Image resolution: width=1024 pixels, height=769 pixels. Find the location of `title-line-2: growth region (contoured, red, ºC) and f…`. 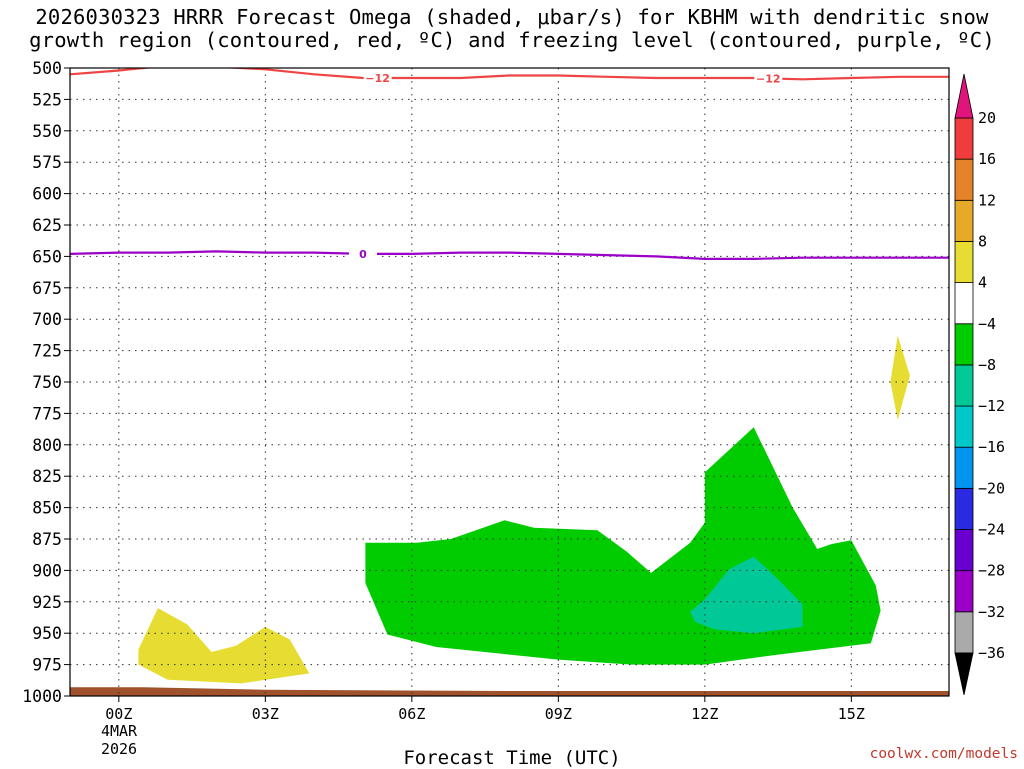

title-line-2: growth region (contoured, red, ºC) and f… is located at coordinates (512, 40).